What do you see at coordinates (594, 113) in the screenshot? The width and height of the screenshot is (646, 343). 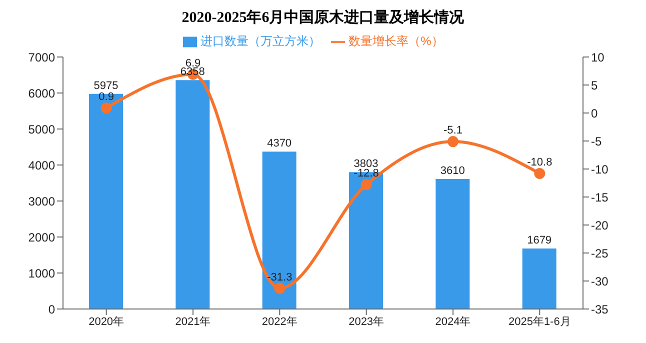 I see `y2-tick-label: 0` at bounding box center [594, 113].